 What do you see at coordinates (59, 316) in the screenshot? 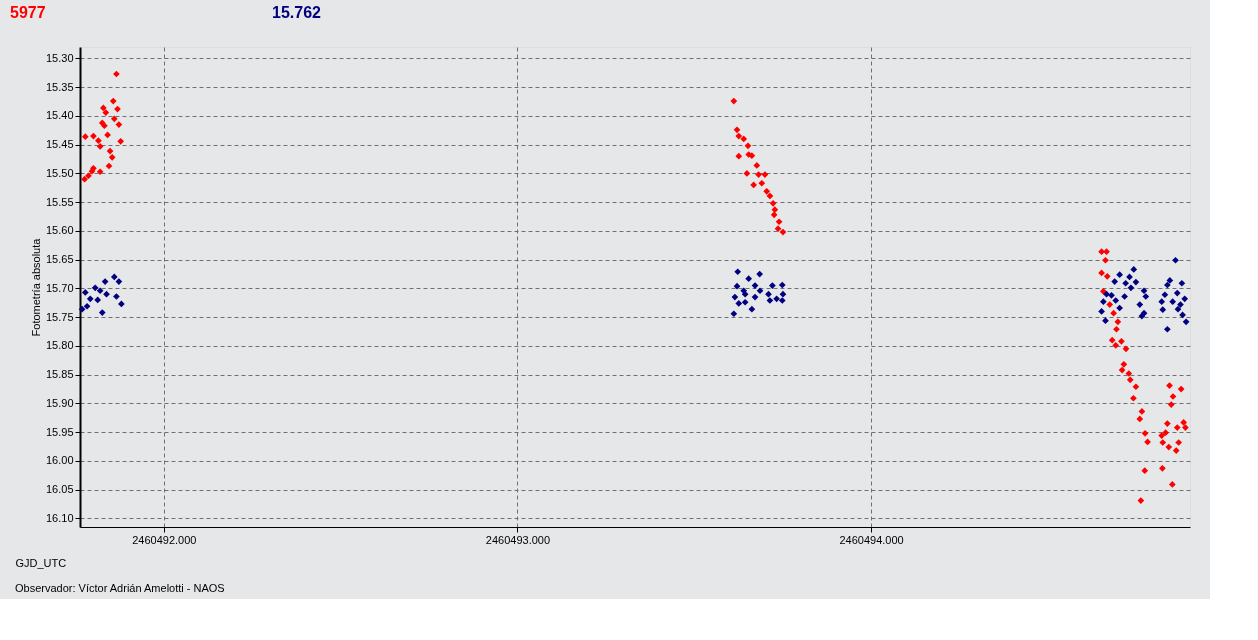
I see `y-tick-label: 15.75` at bounding box center [59, 316].